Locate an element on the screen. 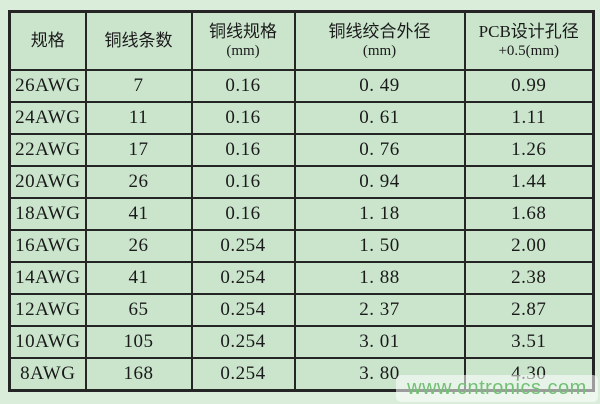 This screenshot has height=404, width=600. table-cell: 168 is located at coordinates (138, 374).